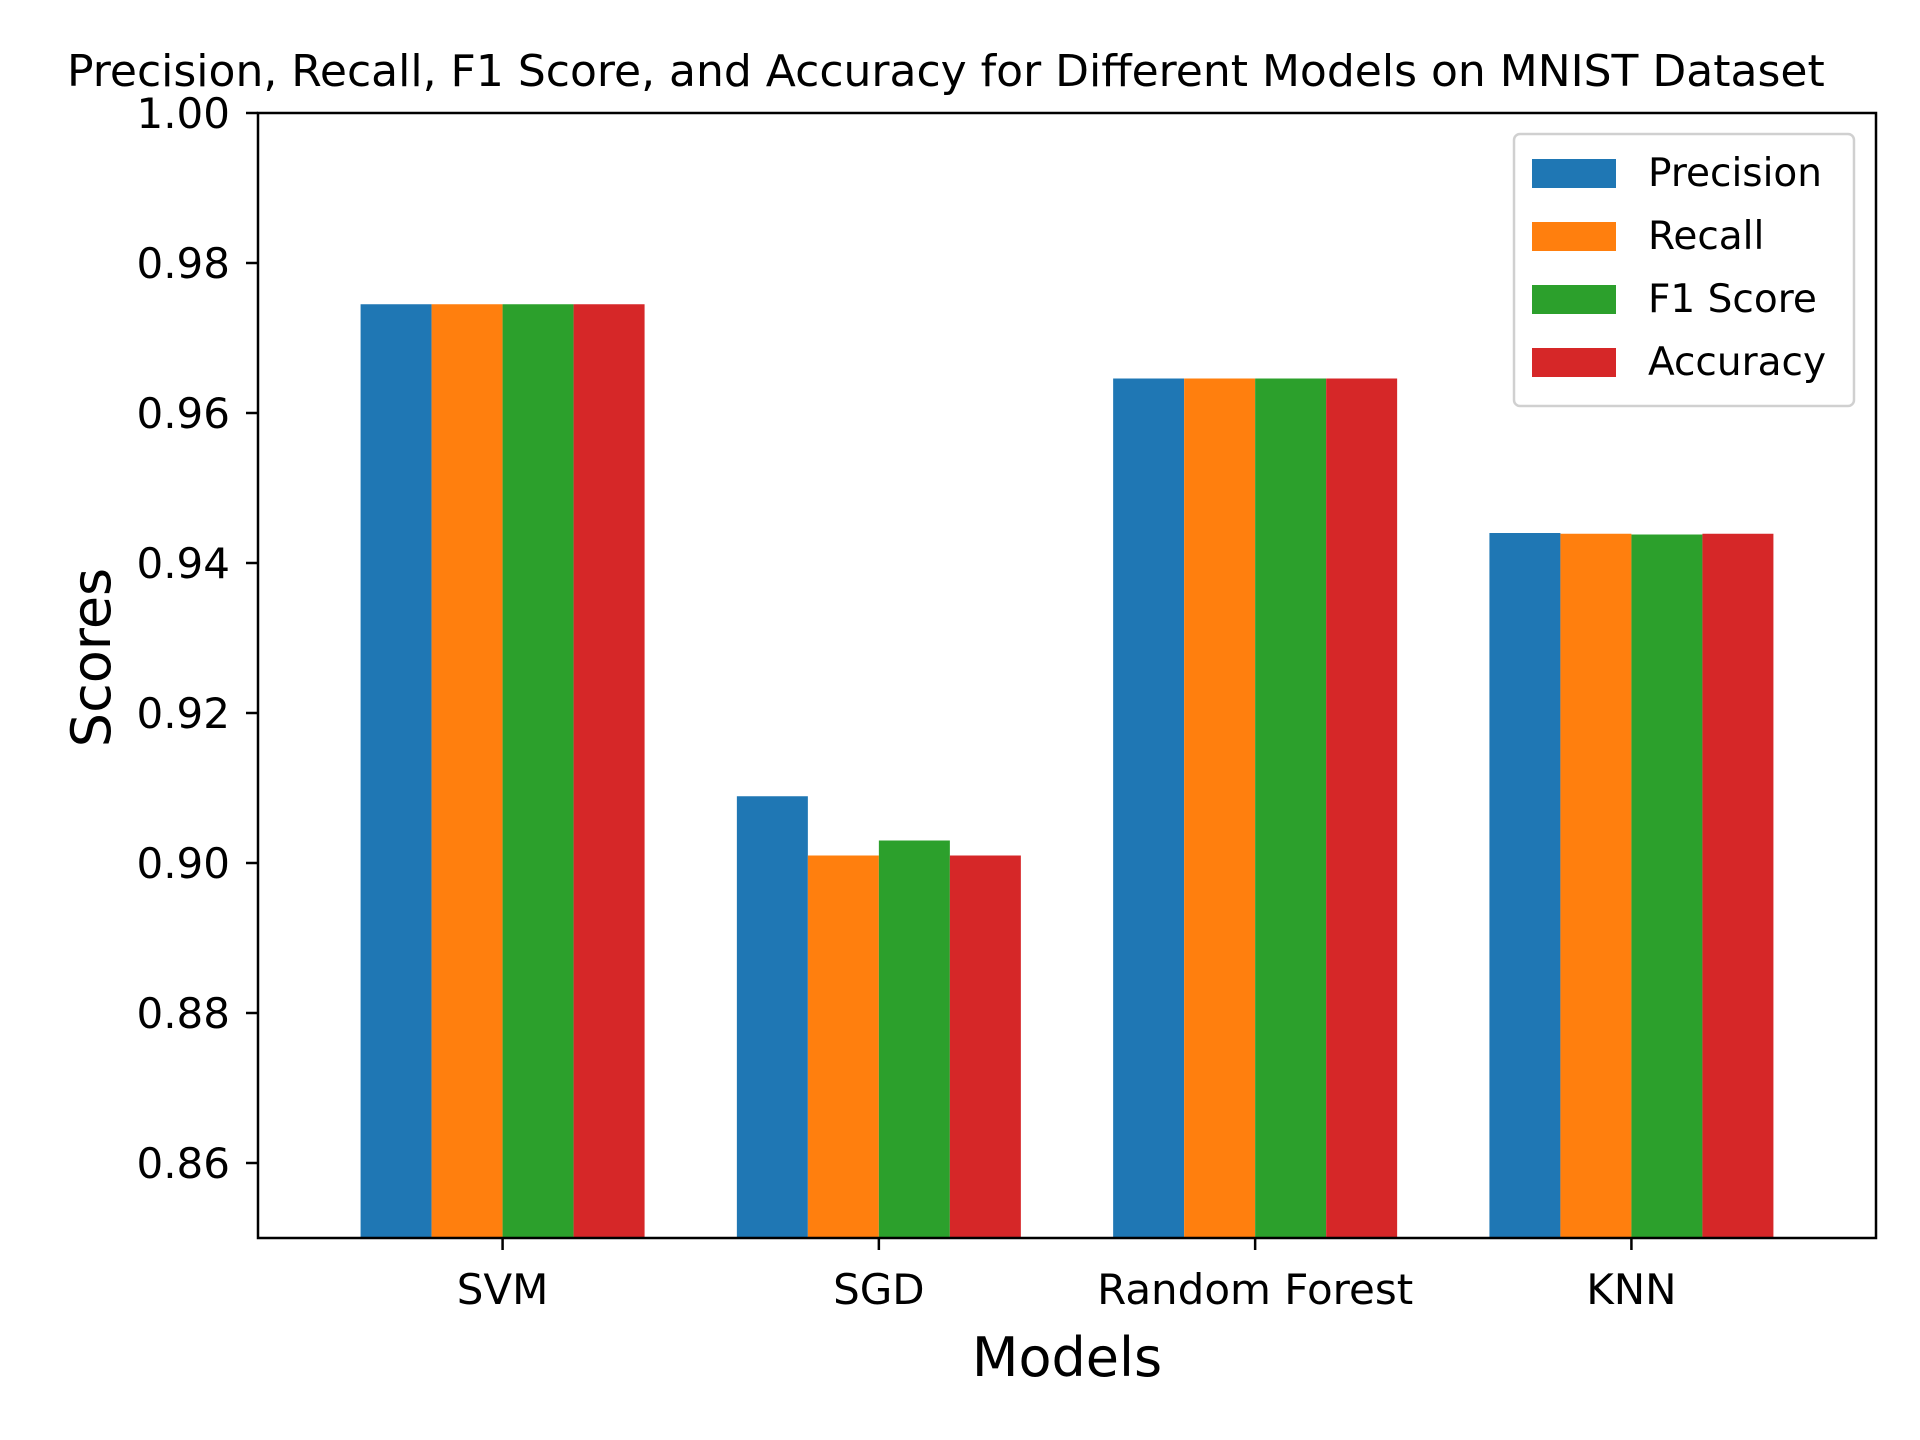 The height and width of the screenshot is (1440, 1920). Describe the element at coordinates (1149, 808) in the screenshot. I see `bar-precision-random-forest` at that location.